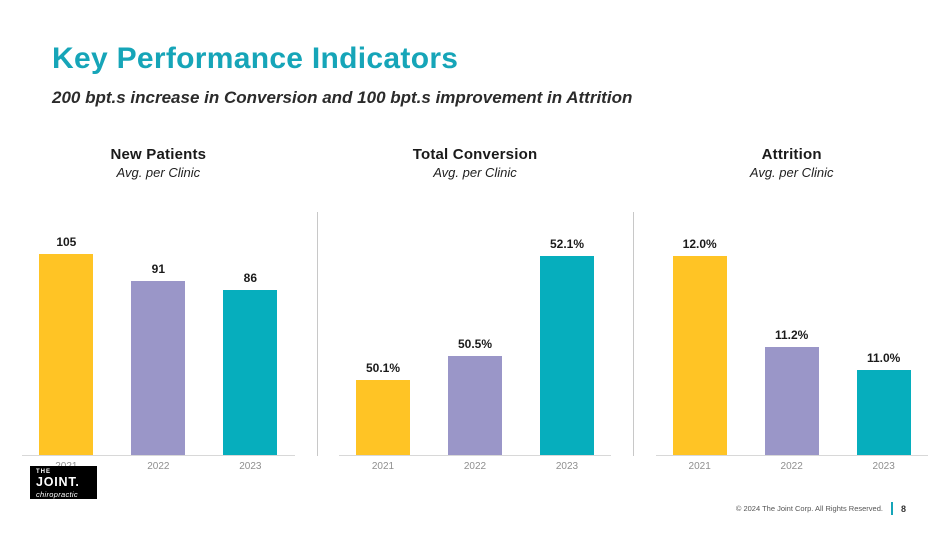  I want to click on bar-group: 91, so click(158, 358).